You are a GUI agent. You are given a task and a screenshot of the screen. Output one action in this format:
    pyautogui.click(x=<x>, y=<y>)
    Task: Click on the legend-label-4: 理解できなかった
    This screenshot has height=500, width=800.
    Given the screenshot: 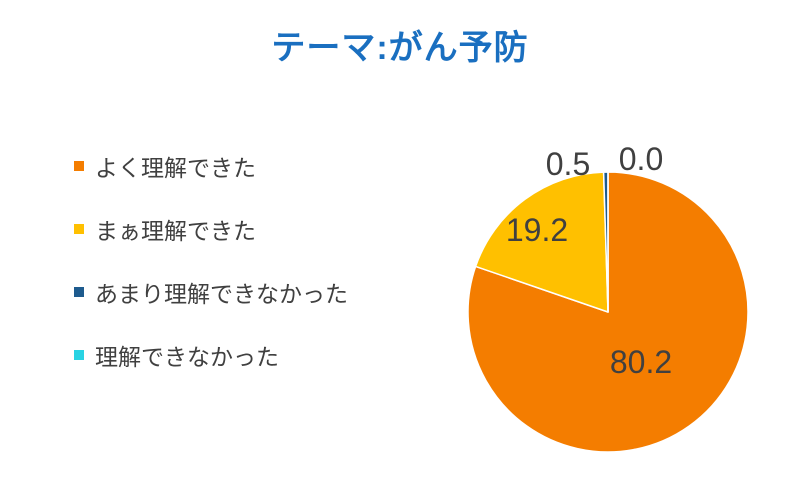 What is the action you would take?
    pyautogui.click(x=187, y=356)
    